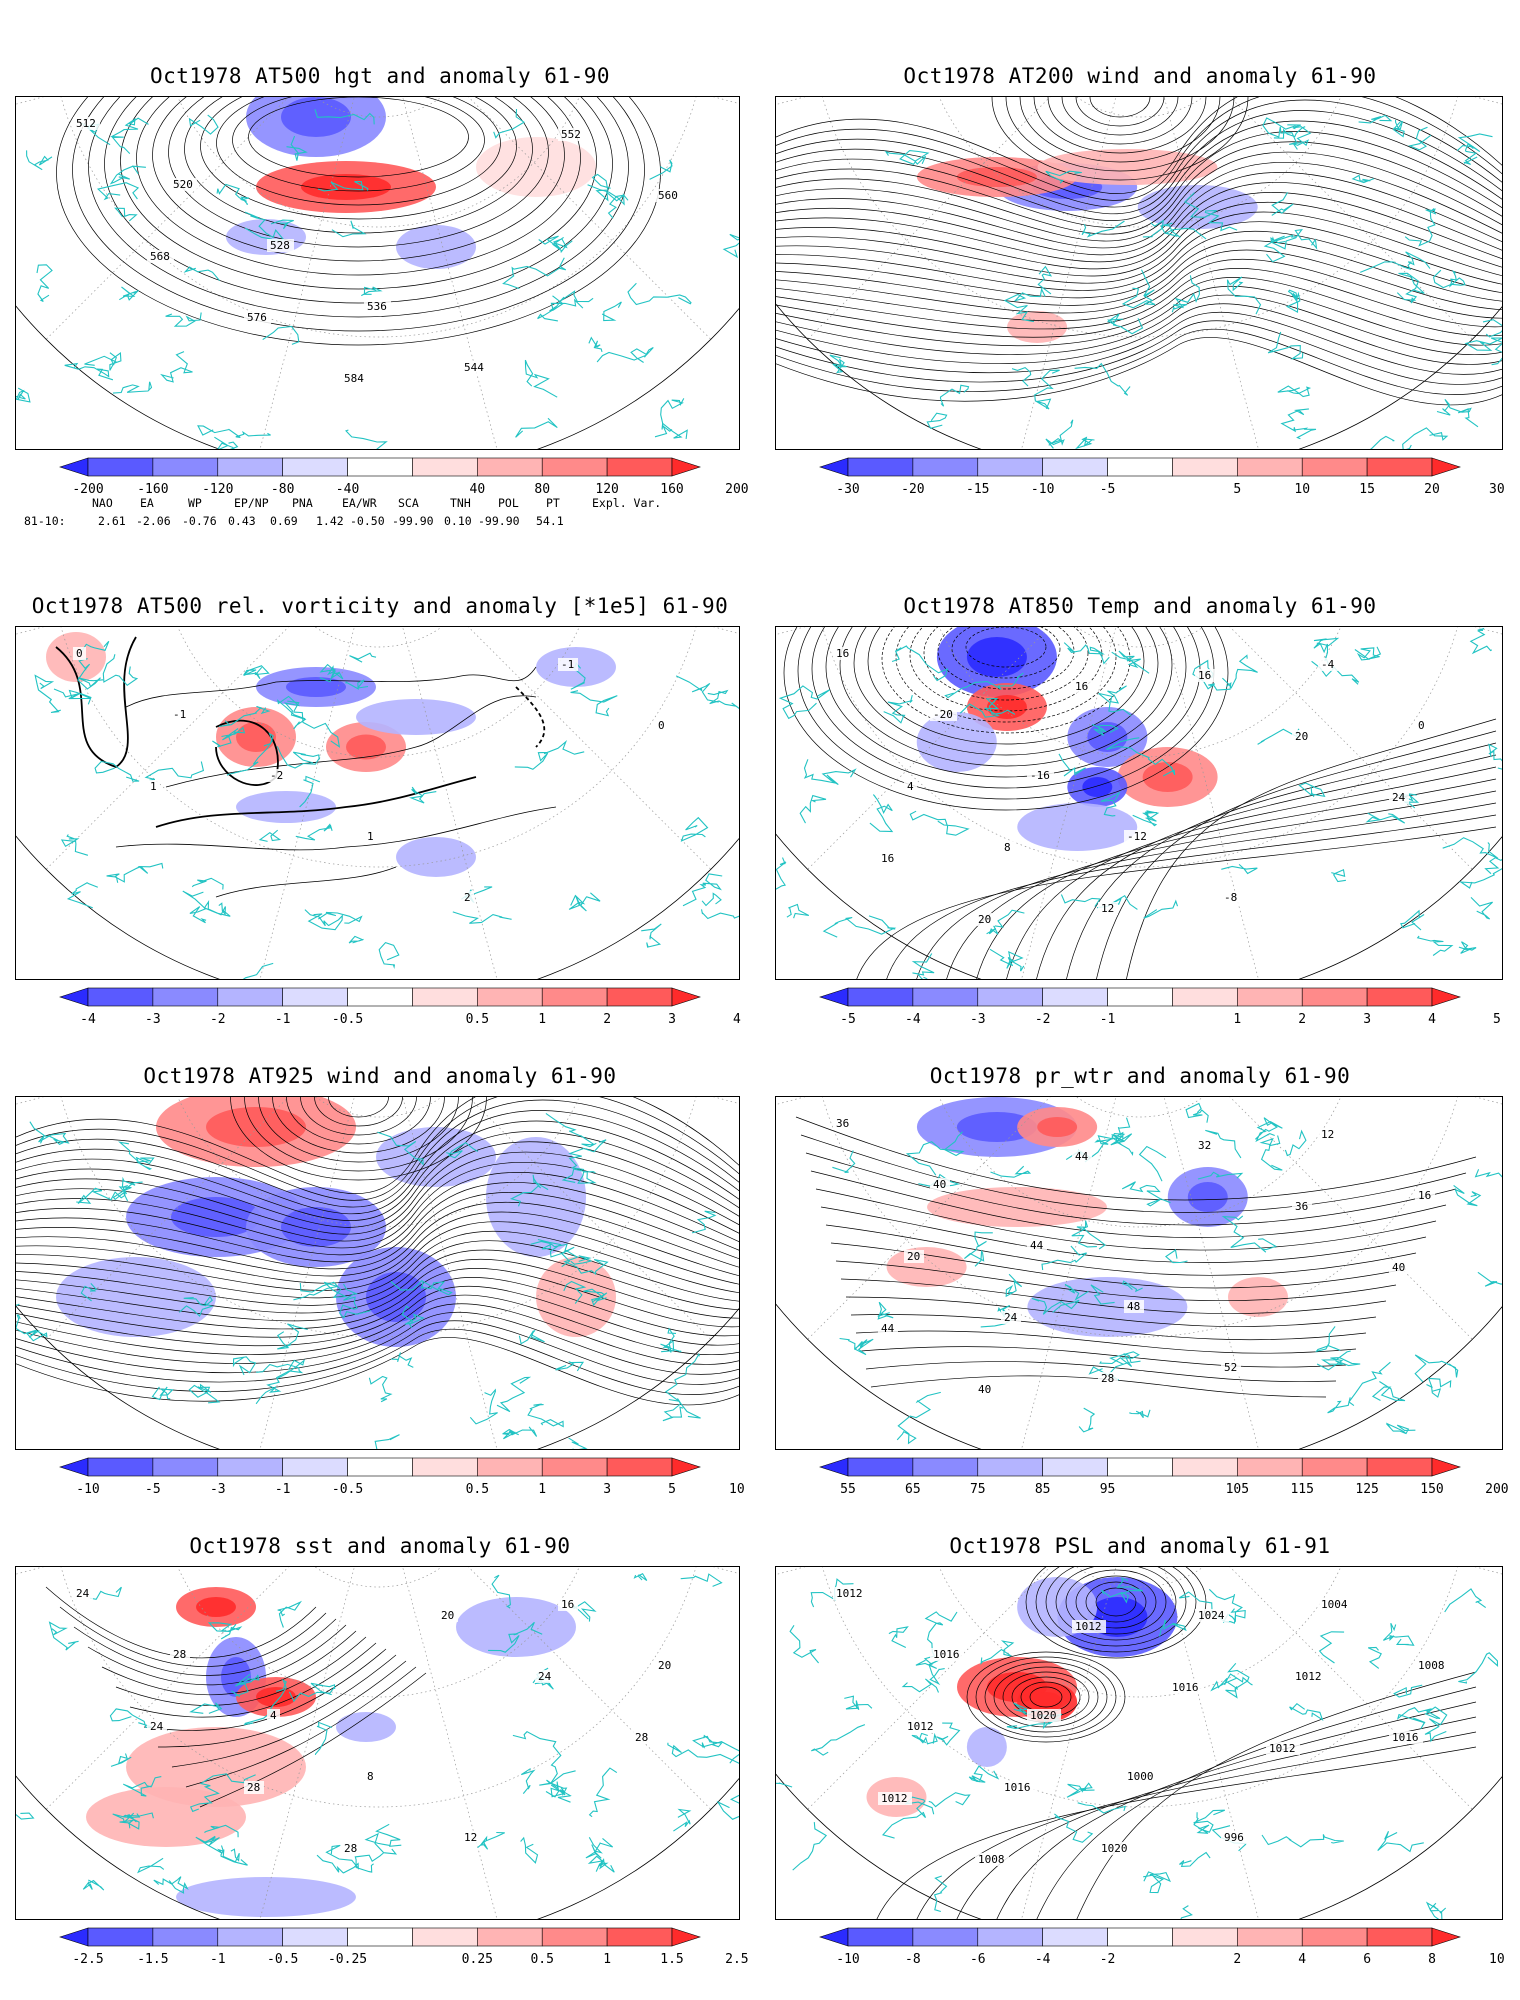 Image resolution: width=1520 pixels, height=2000 pixels. Describe the element at coordinates (160, 256) in the screenshot. I see `contour-label: 568` at that location.